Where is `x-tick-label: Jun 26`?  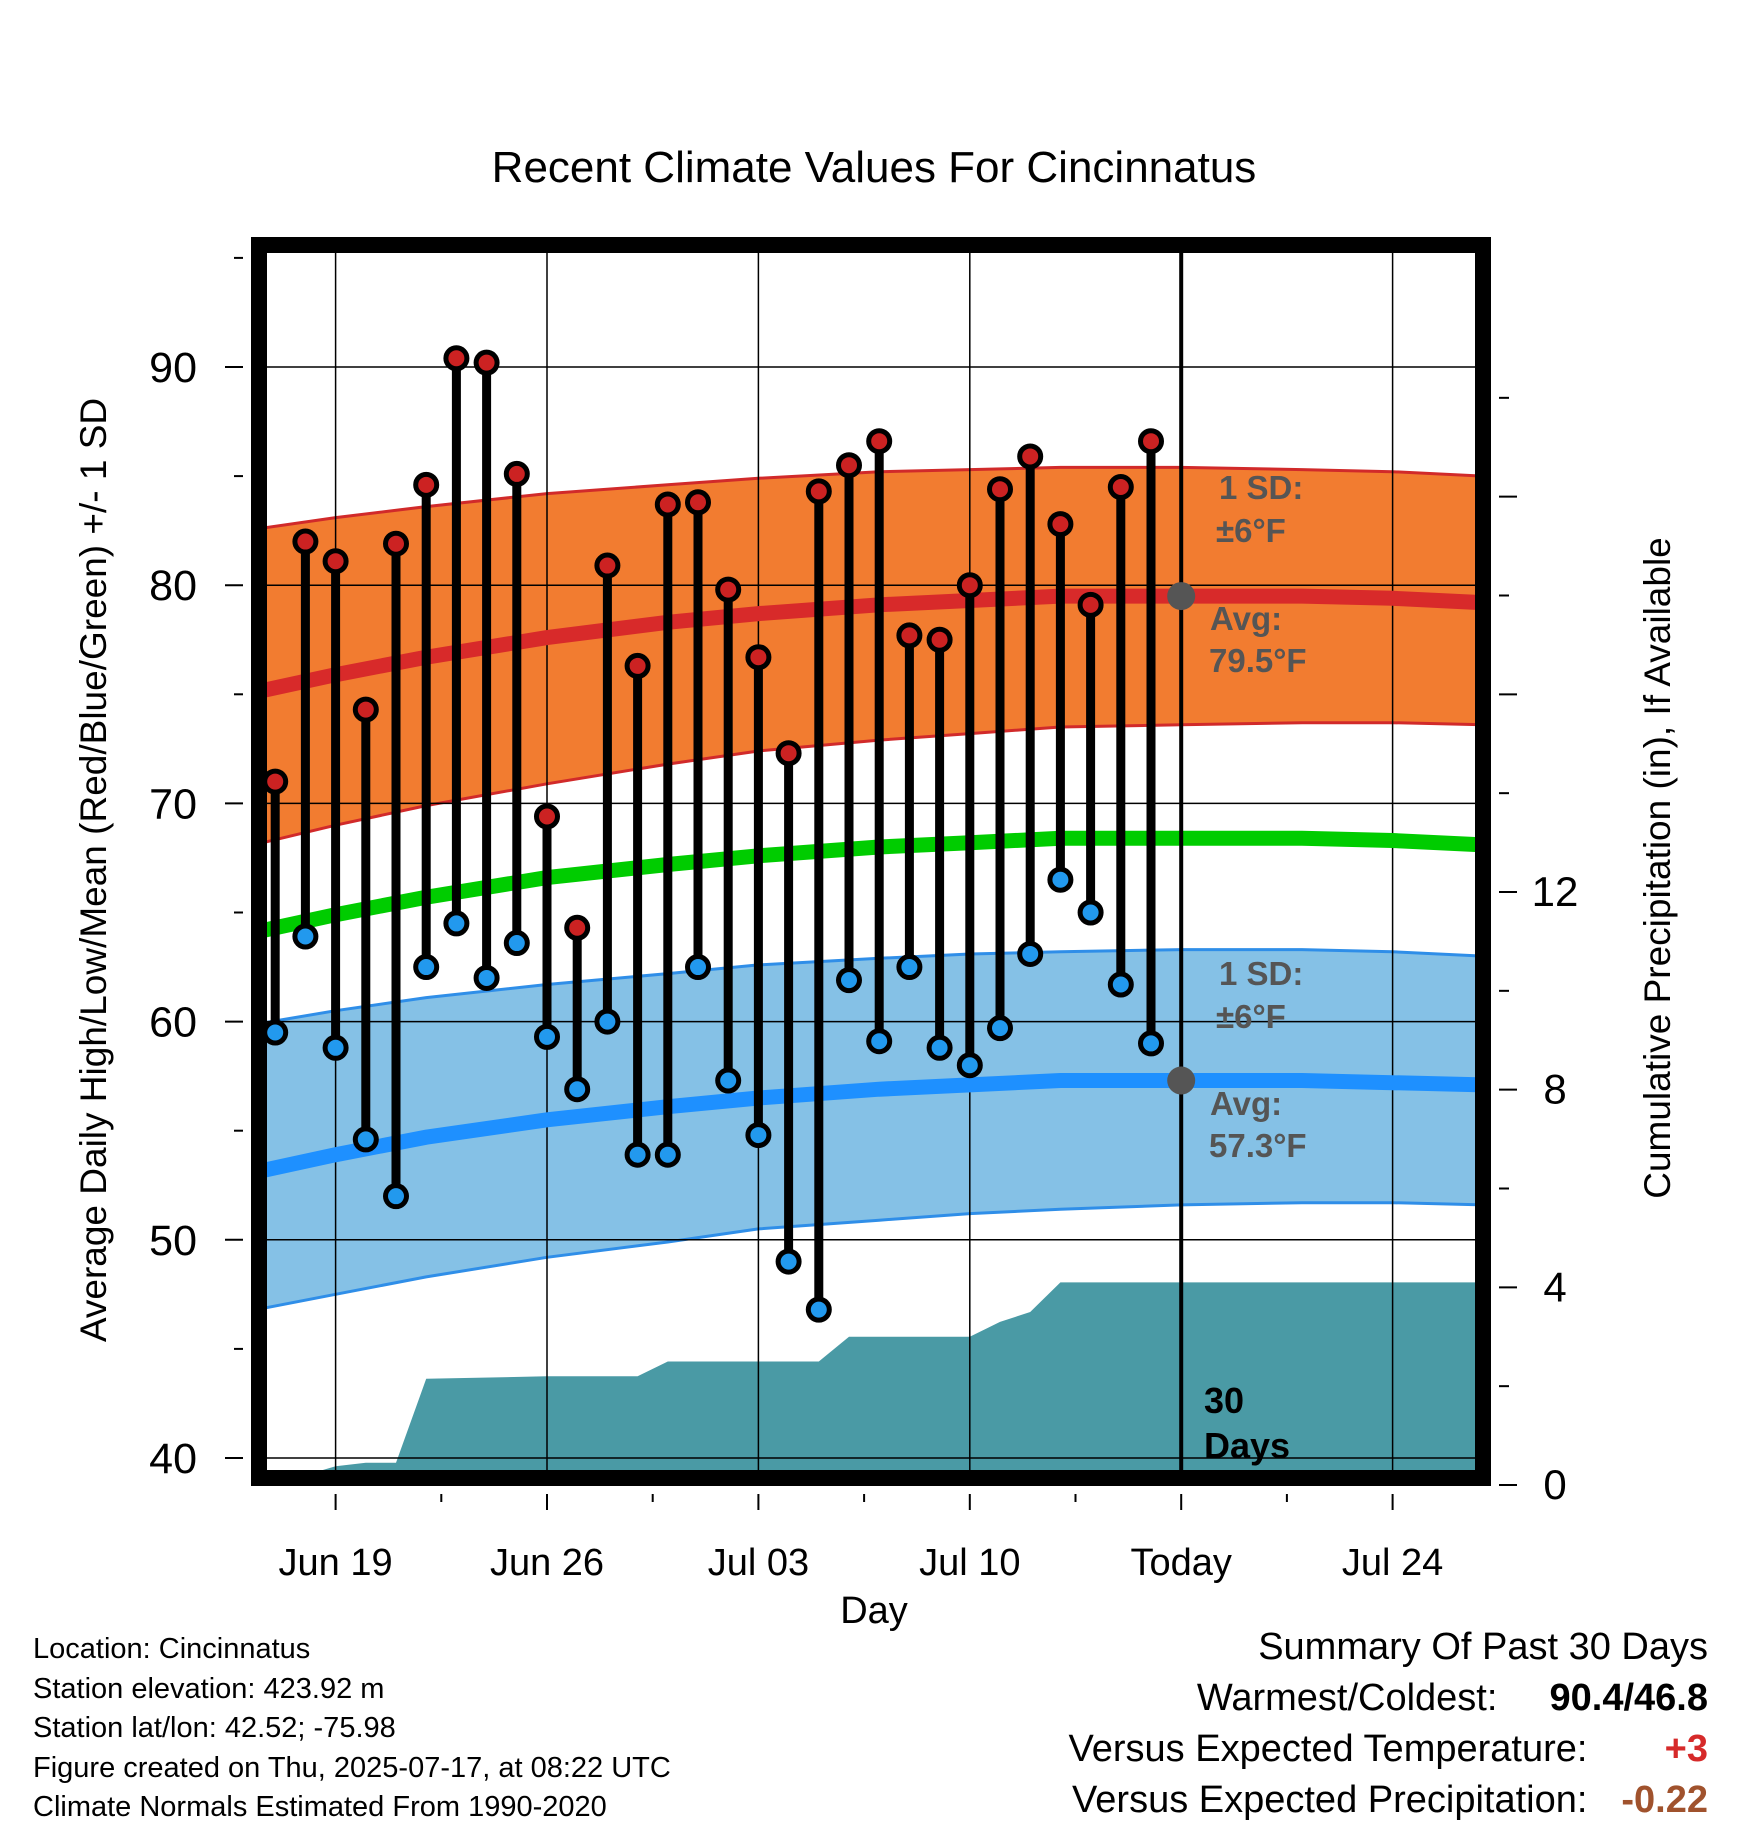 x-tick-label: Jun 26 is located at coordinates (547, 1563).